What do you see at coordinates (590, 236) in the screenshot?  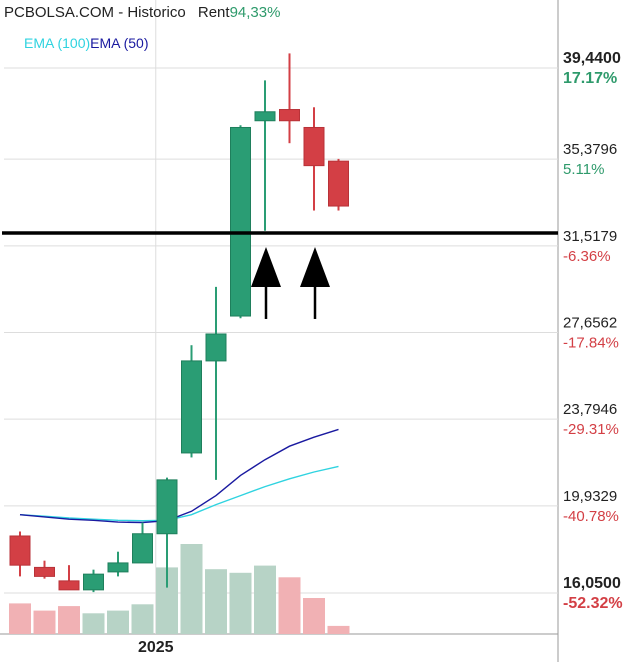 I see `y-tick-label: 31,5179` at bounding box center [590, 236].